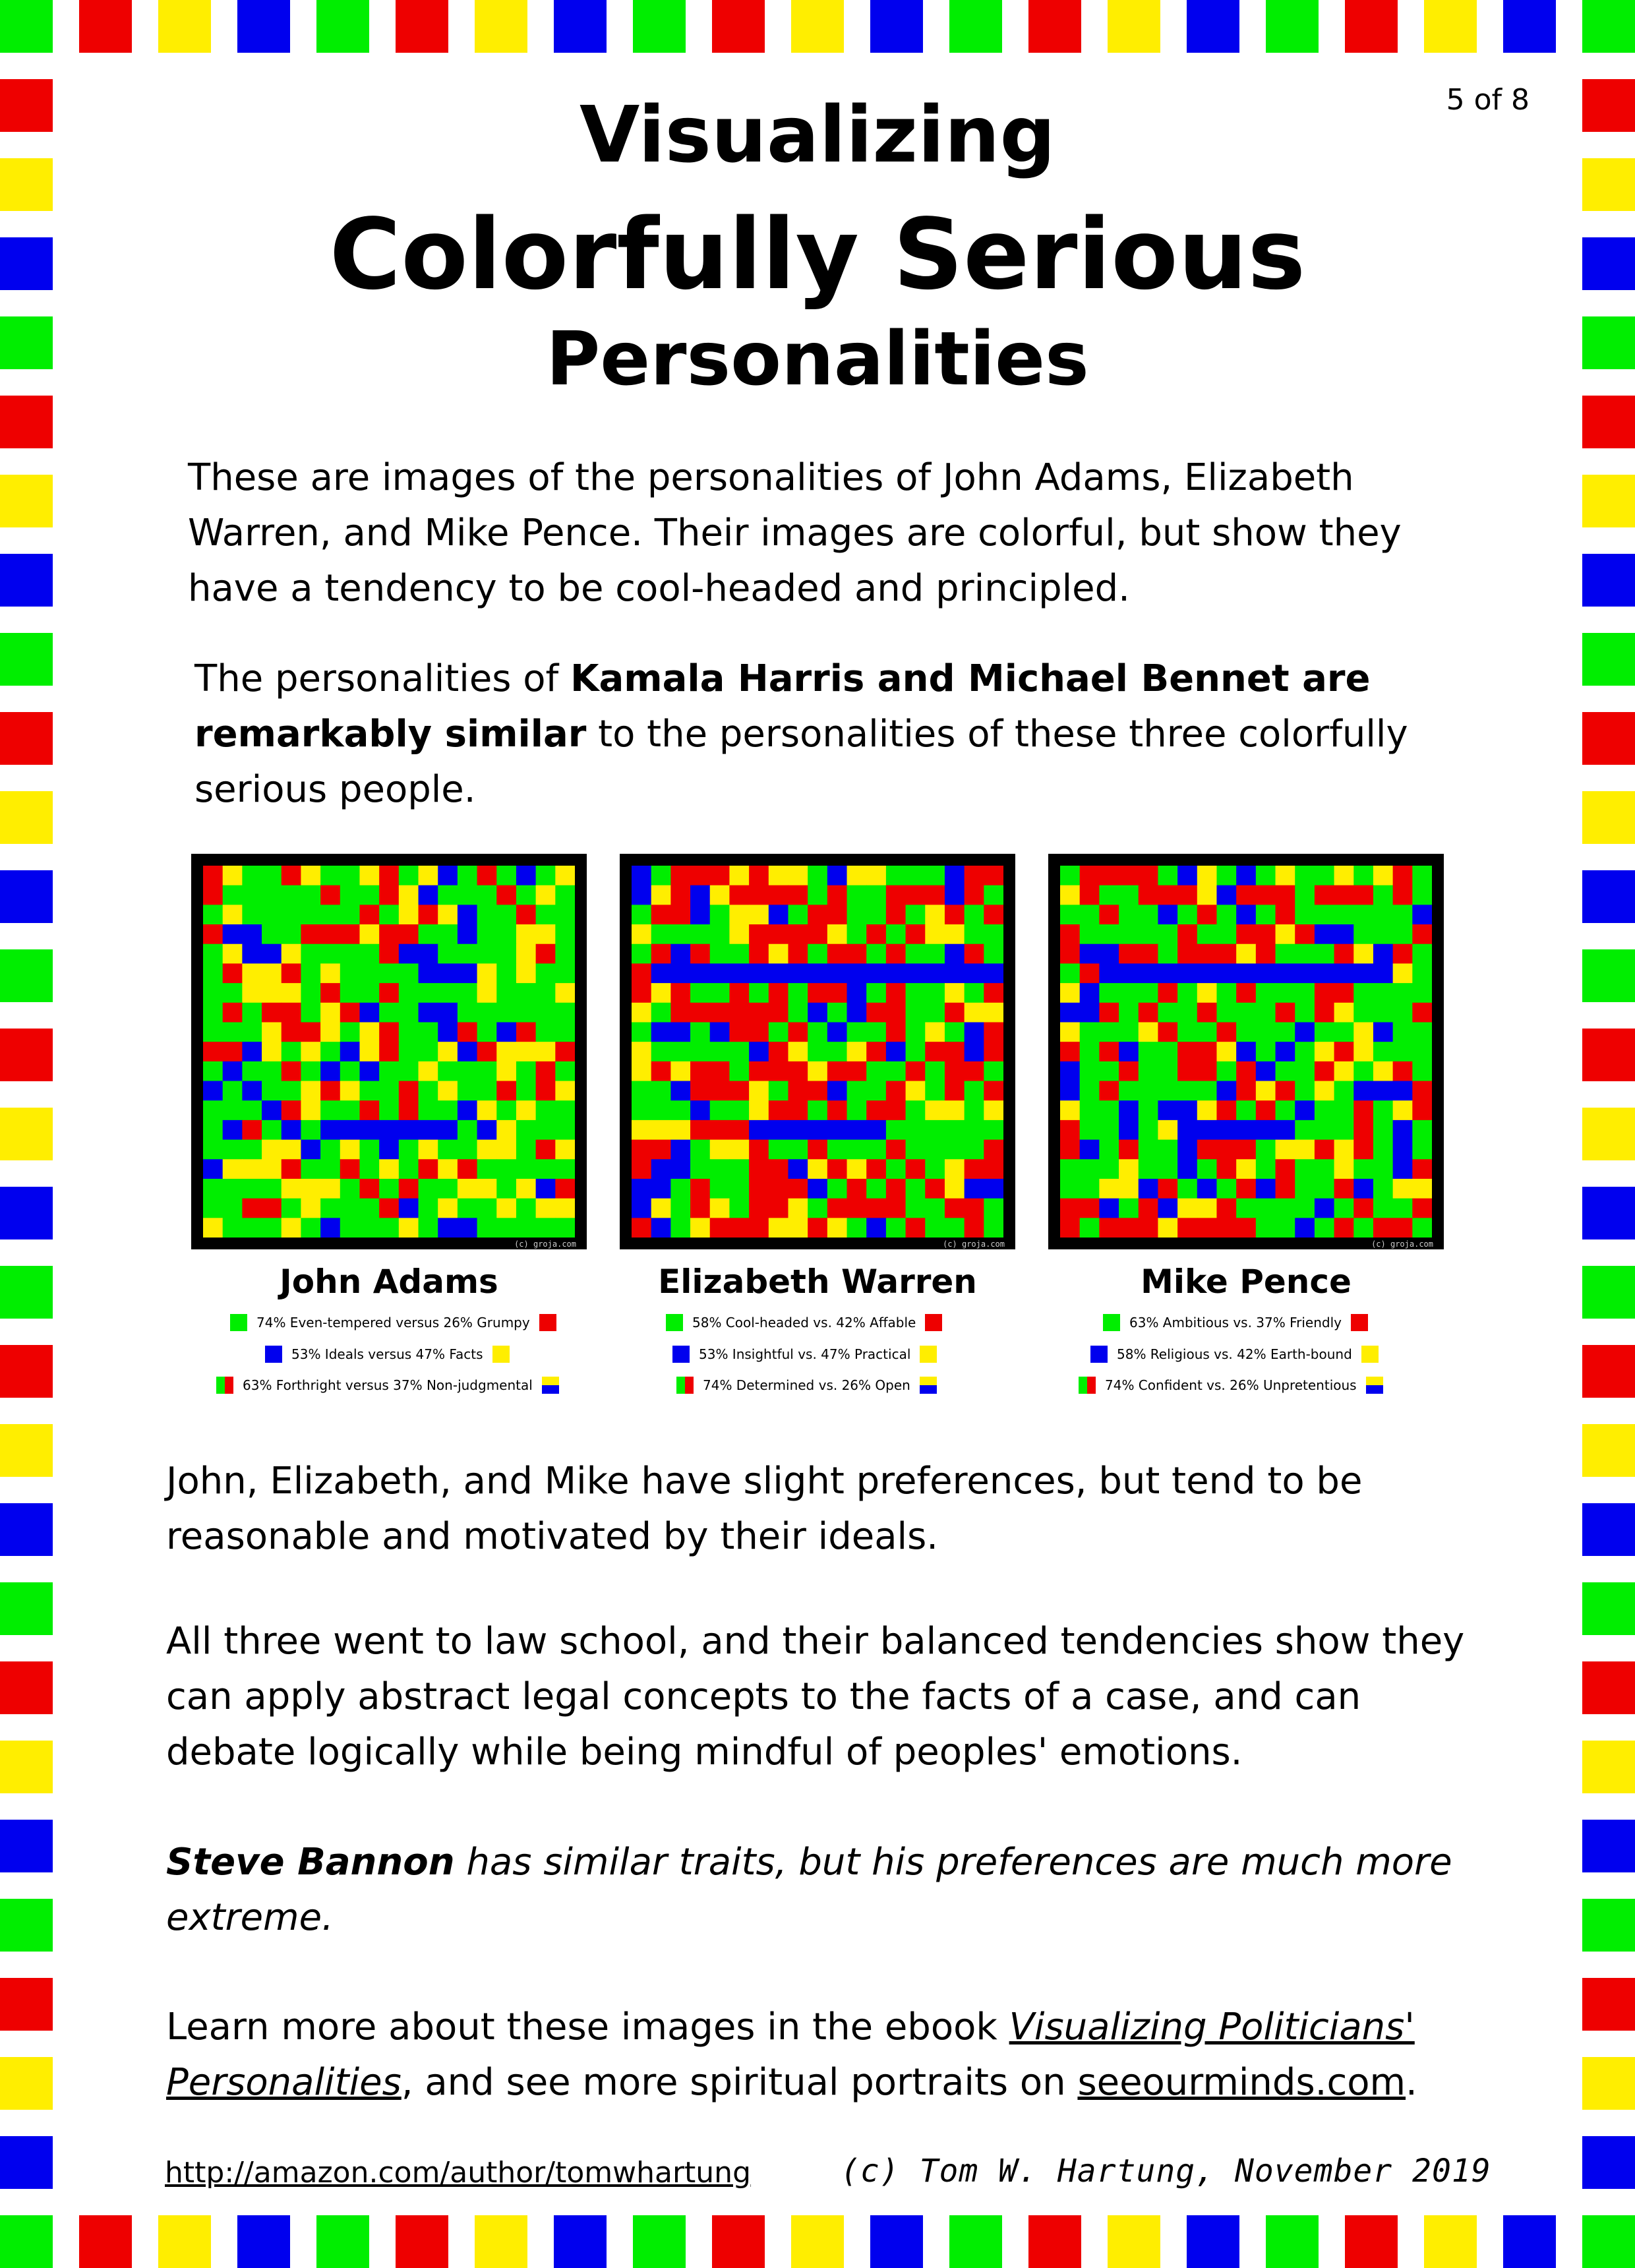 This screenshot has width=1635, height=2268. Describe the element at coordinates (393, 1322) in the screenshot. I see `trait-text: 74% Even-tempered versus 26% Grumpy` at that location.